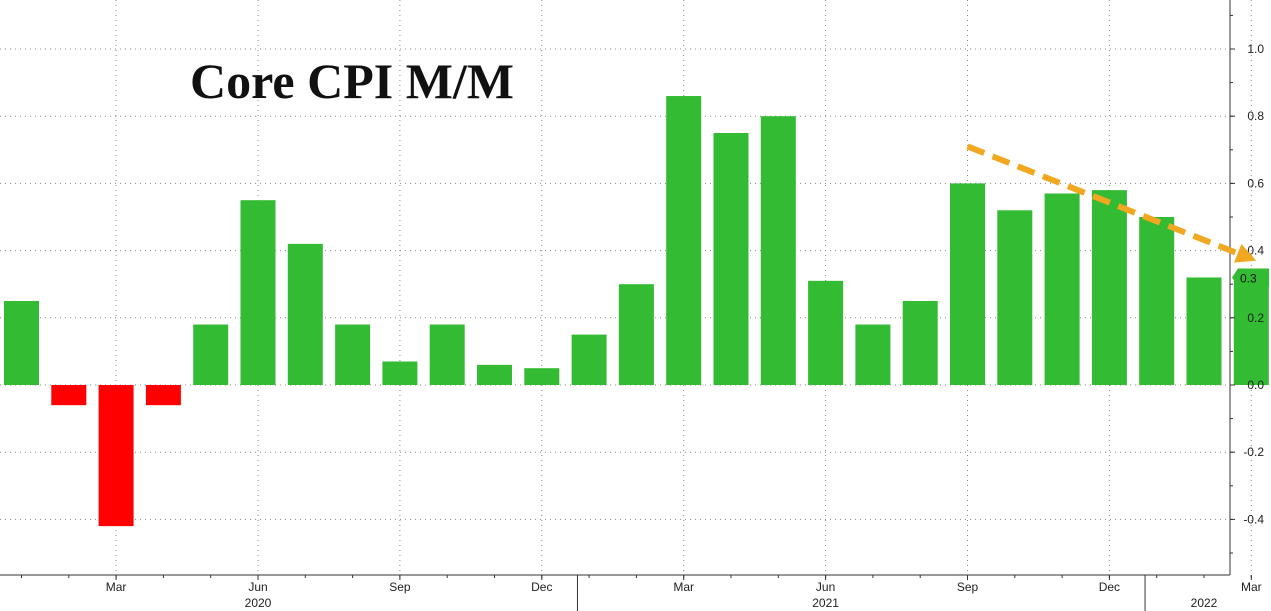  What do you see at coordinates (1245, 253) in the screenshot?
I see `trend-arrow-head` at bounding box center [1245, 253].